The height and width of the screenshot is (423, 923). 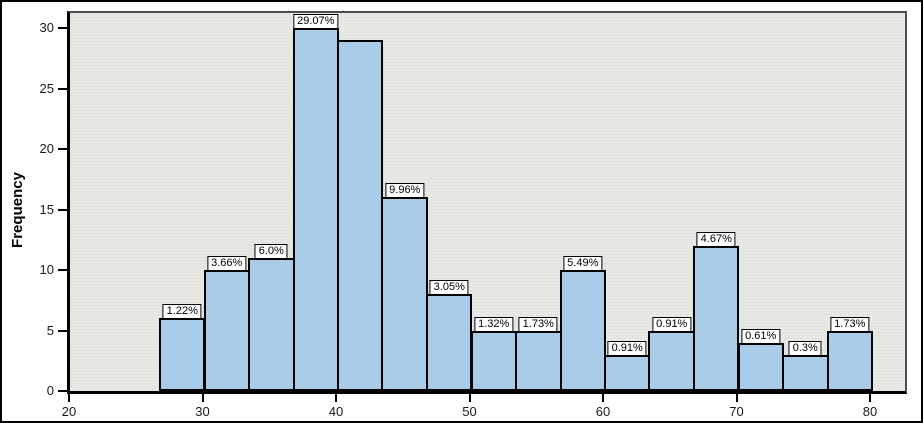 What do you see at coordinates (202, 411) in the screenshot?
I see `x-tick-label: 30` at bounding box center [202, 411].